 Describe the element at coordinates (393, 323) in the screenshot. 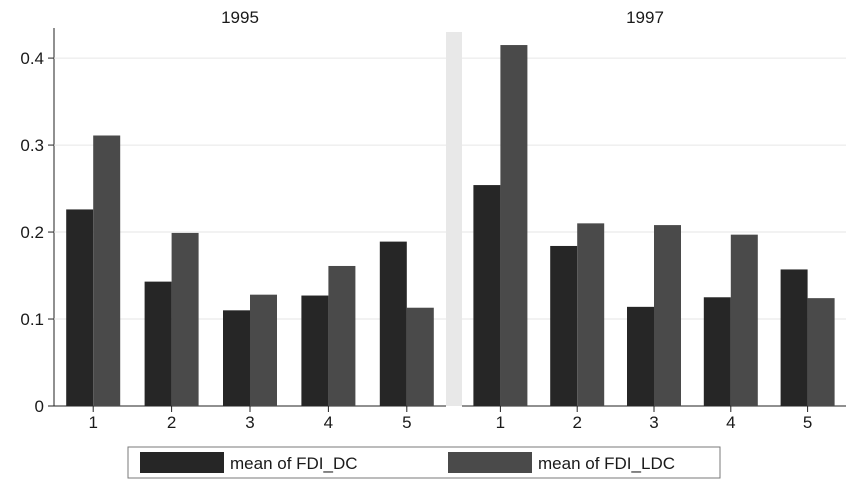

I see `bar-1995-5-fdi-dc` at that location.